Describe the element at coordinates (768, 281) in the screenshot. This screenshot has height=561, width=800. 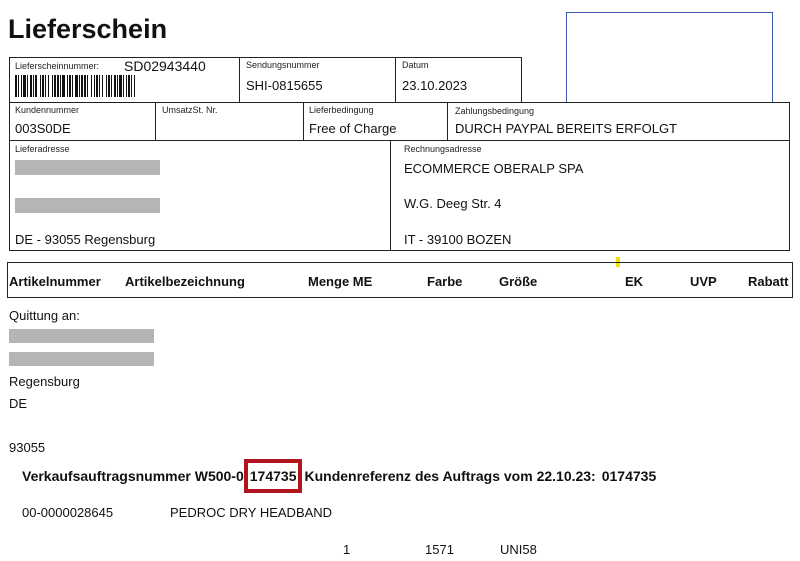
I see `col-rabatt: Rabatt` at that location.